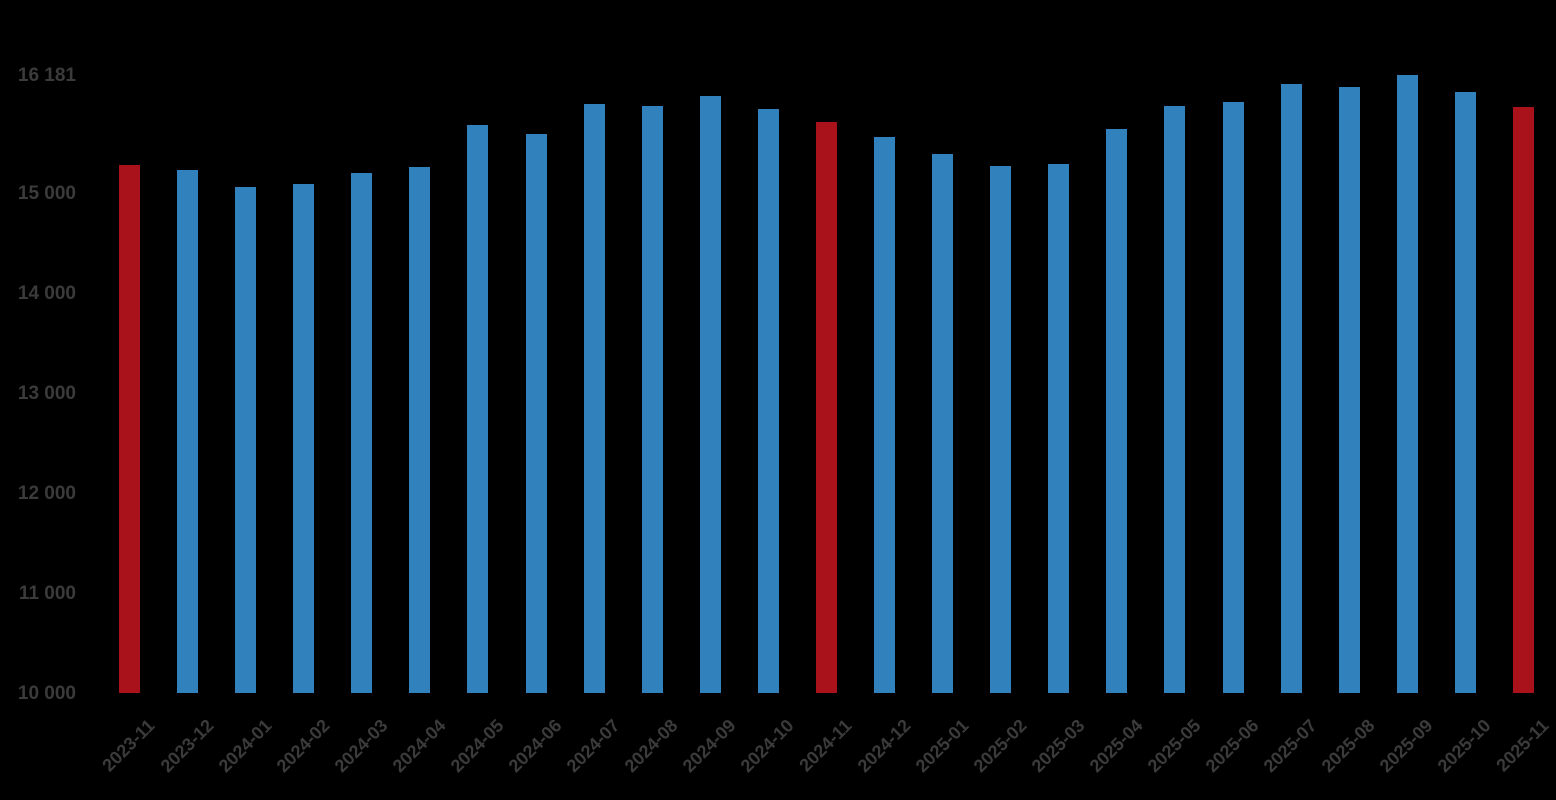 This screenshot has height=800, width=1556. What do you see at coordinates (1116, 746) in the screenshot?
I see `x-axis-tick-label: 2025-04` at bounding box center [1116, 746].